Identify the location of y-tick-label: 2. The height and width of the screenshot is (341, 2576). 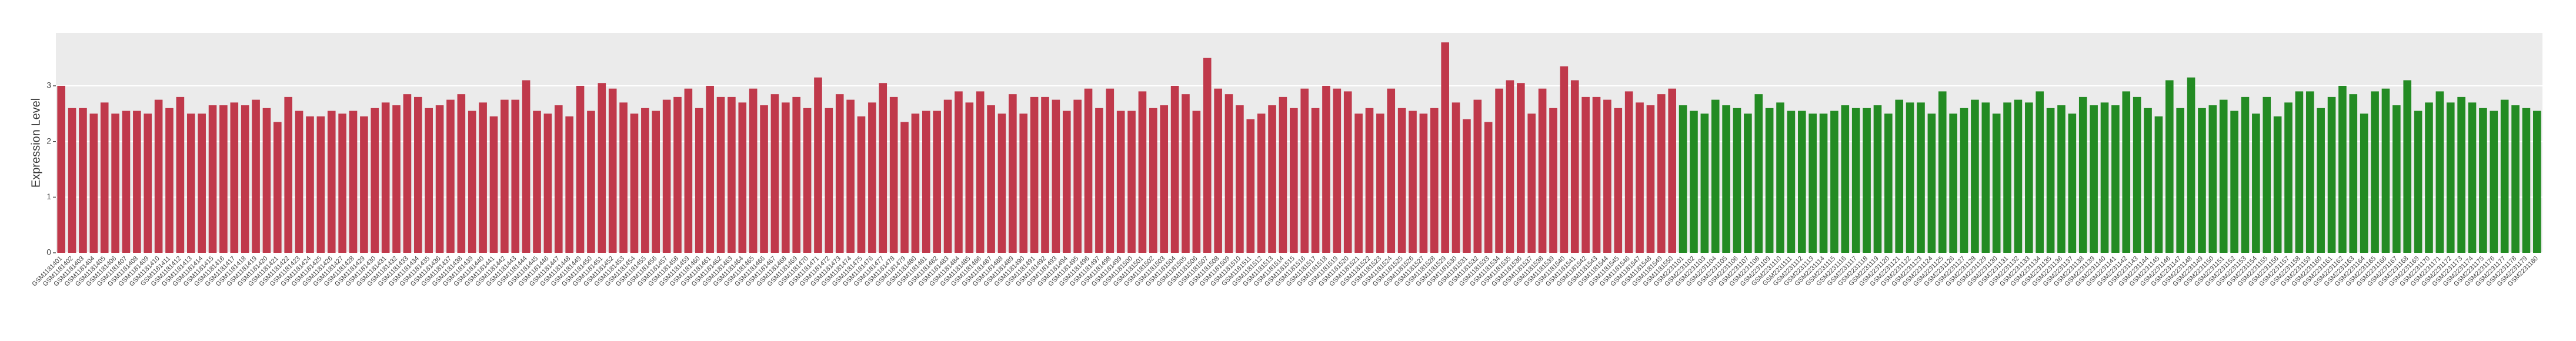
(48, 140).